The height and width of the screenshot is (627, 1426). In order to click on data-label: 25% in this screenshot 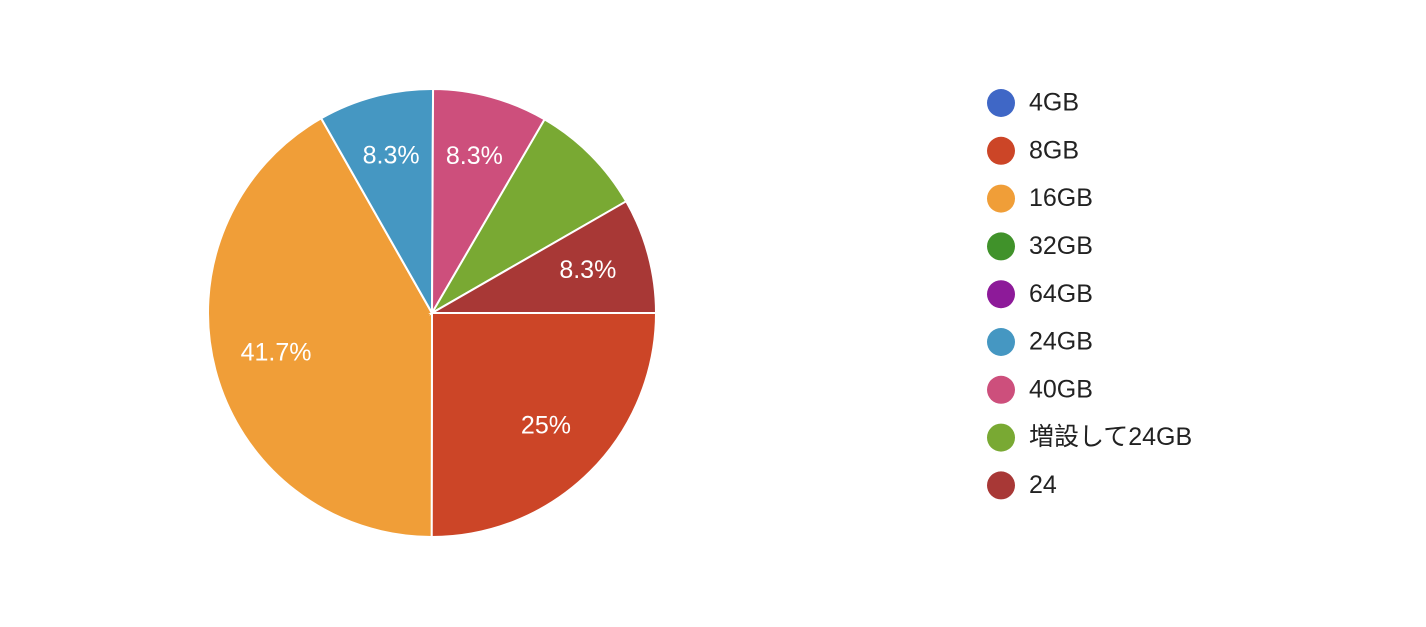, I will do `click(546, 426)`.